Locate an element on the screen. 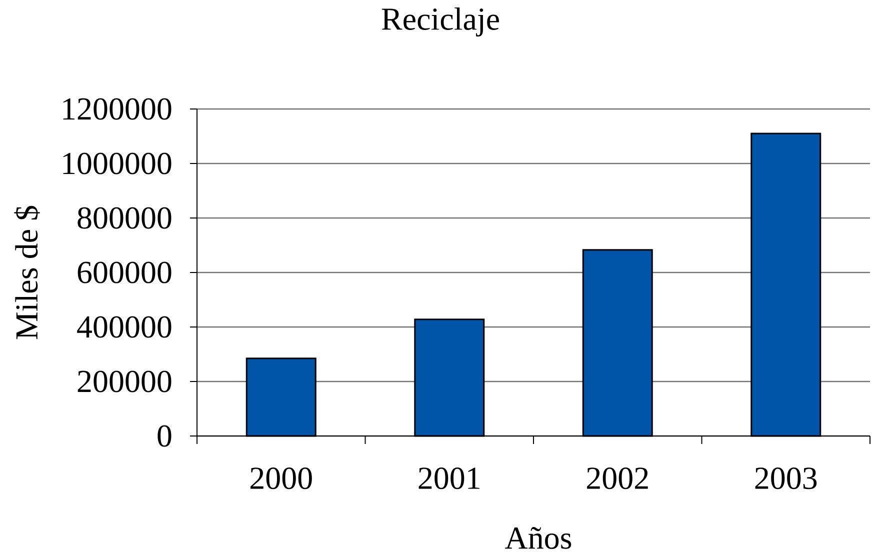 The width and height of the screenshot is (873, 556). x-tick-label: 2001 is located at coordinates (449, 479).